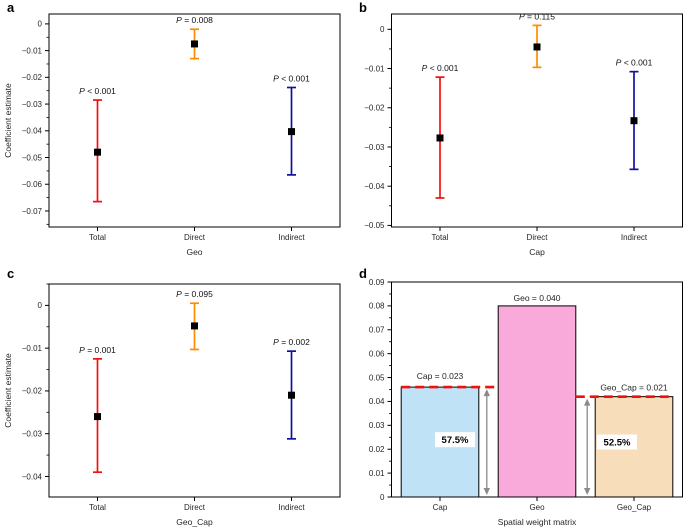 This screenshot has height=532, width=685. What do you see at coordinates (536, 298) in the screenshot?
I see `bar-value-label: Geo = 0.040` at bounding box center [536, 298].